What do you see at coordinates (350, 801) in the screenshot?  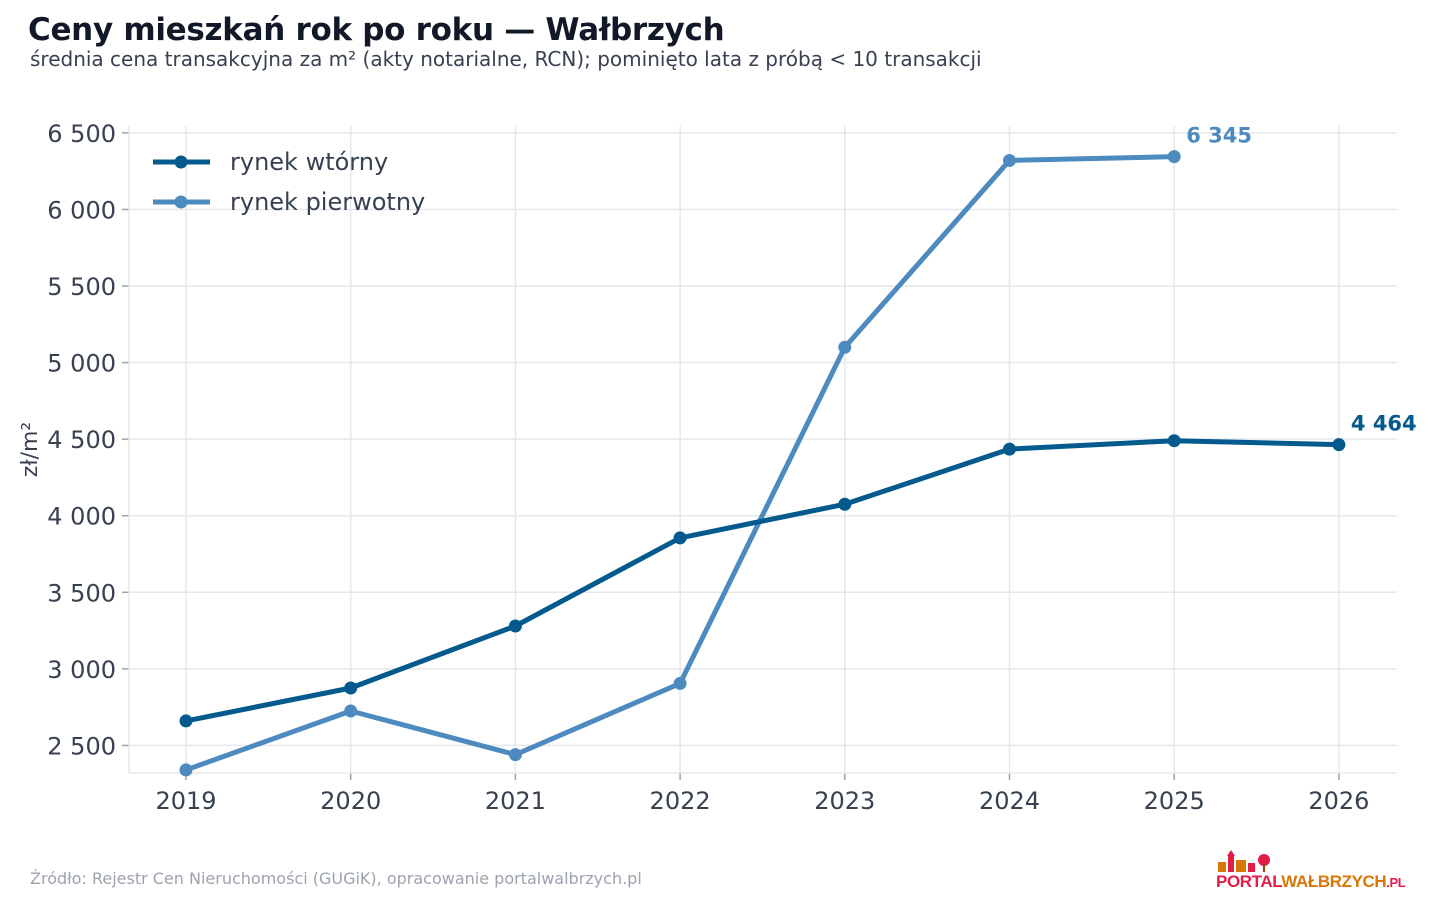 I see `x-tick-label: 2020` at bounding box center [350, 801].